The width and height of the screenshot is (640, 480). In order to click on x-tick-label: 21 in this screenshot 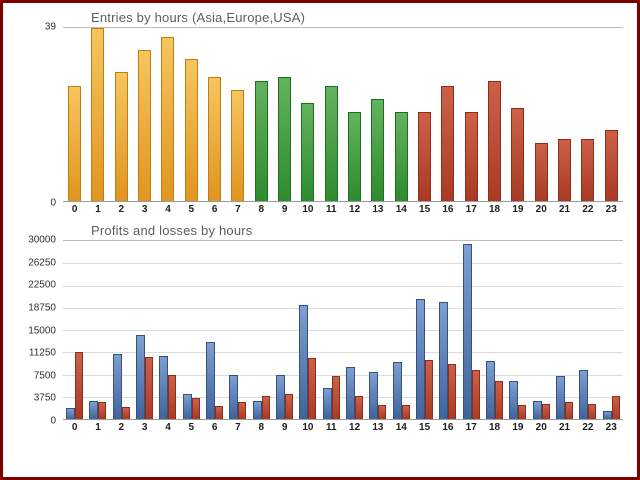, I will do `click(564, 427)`.